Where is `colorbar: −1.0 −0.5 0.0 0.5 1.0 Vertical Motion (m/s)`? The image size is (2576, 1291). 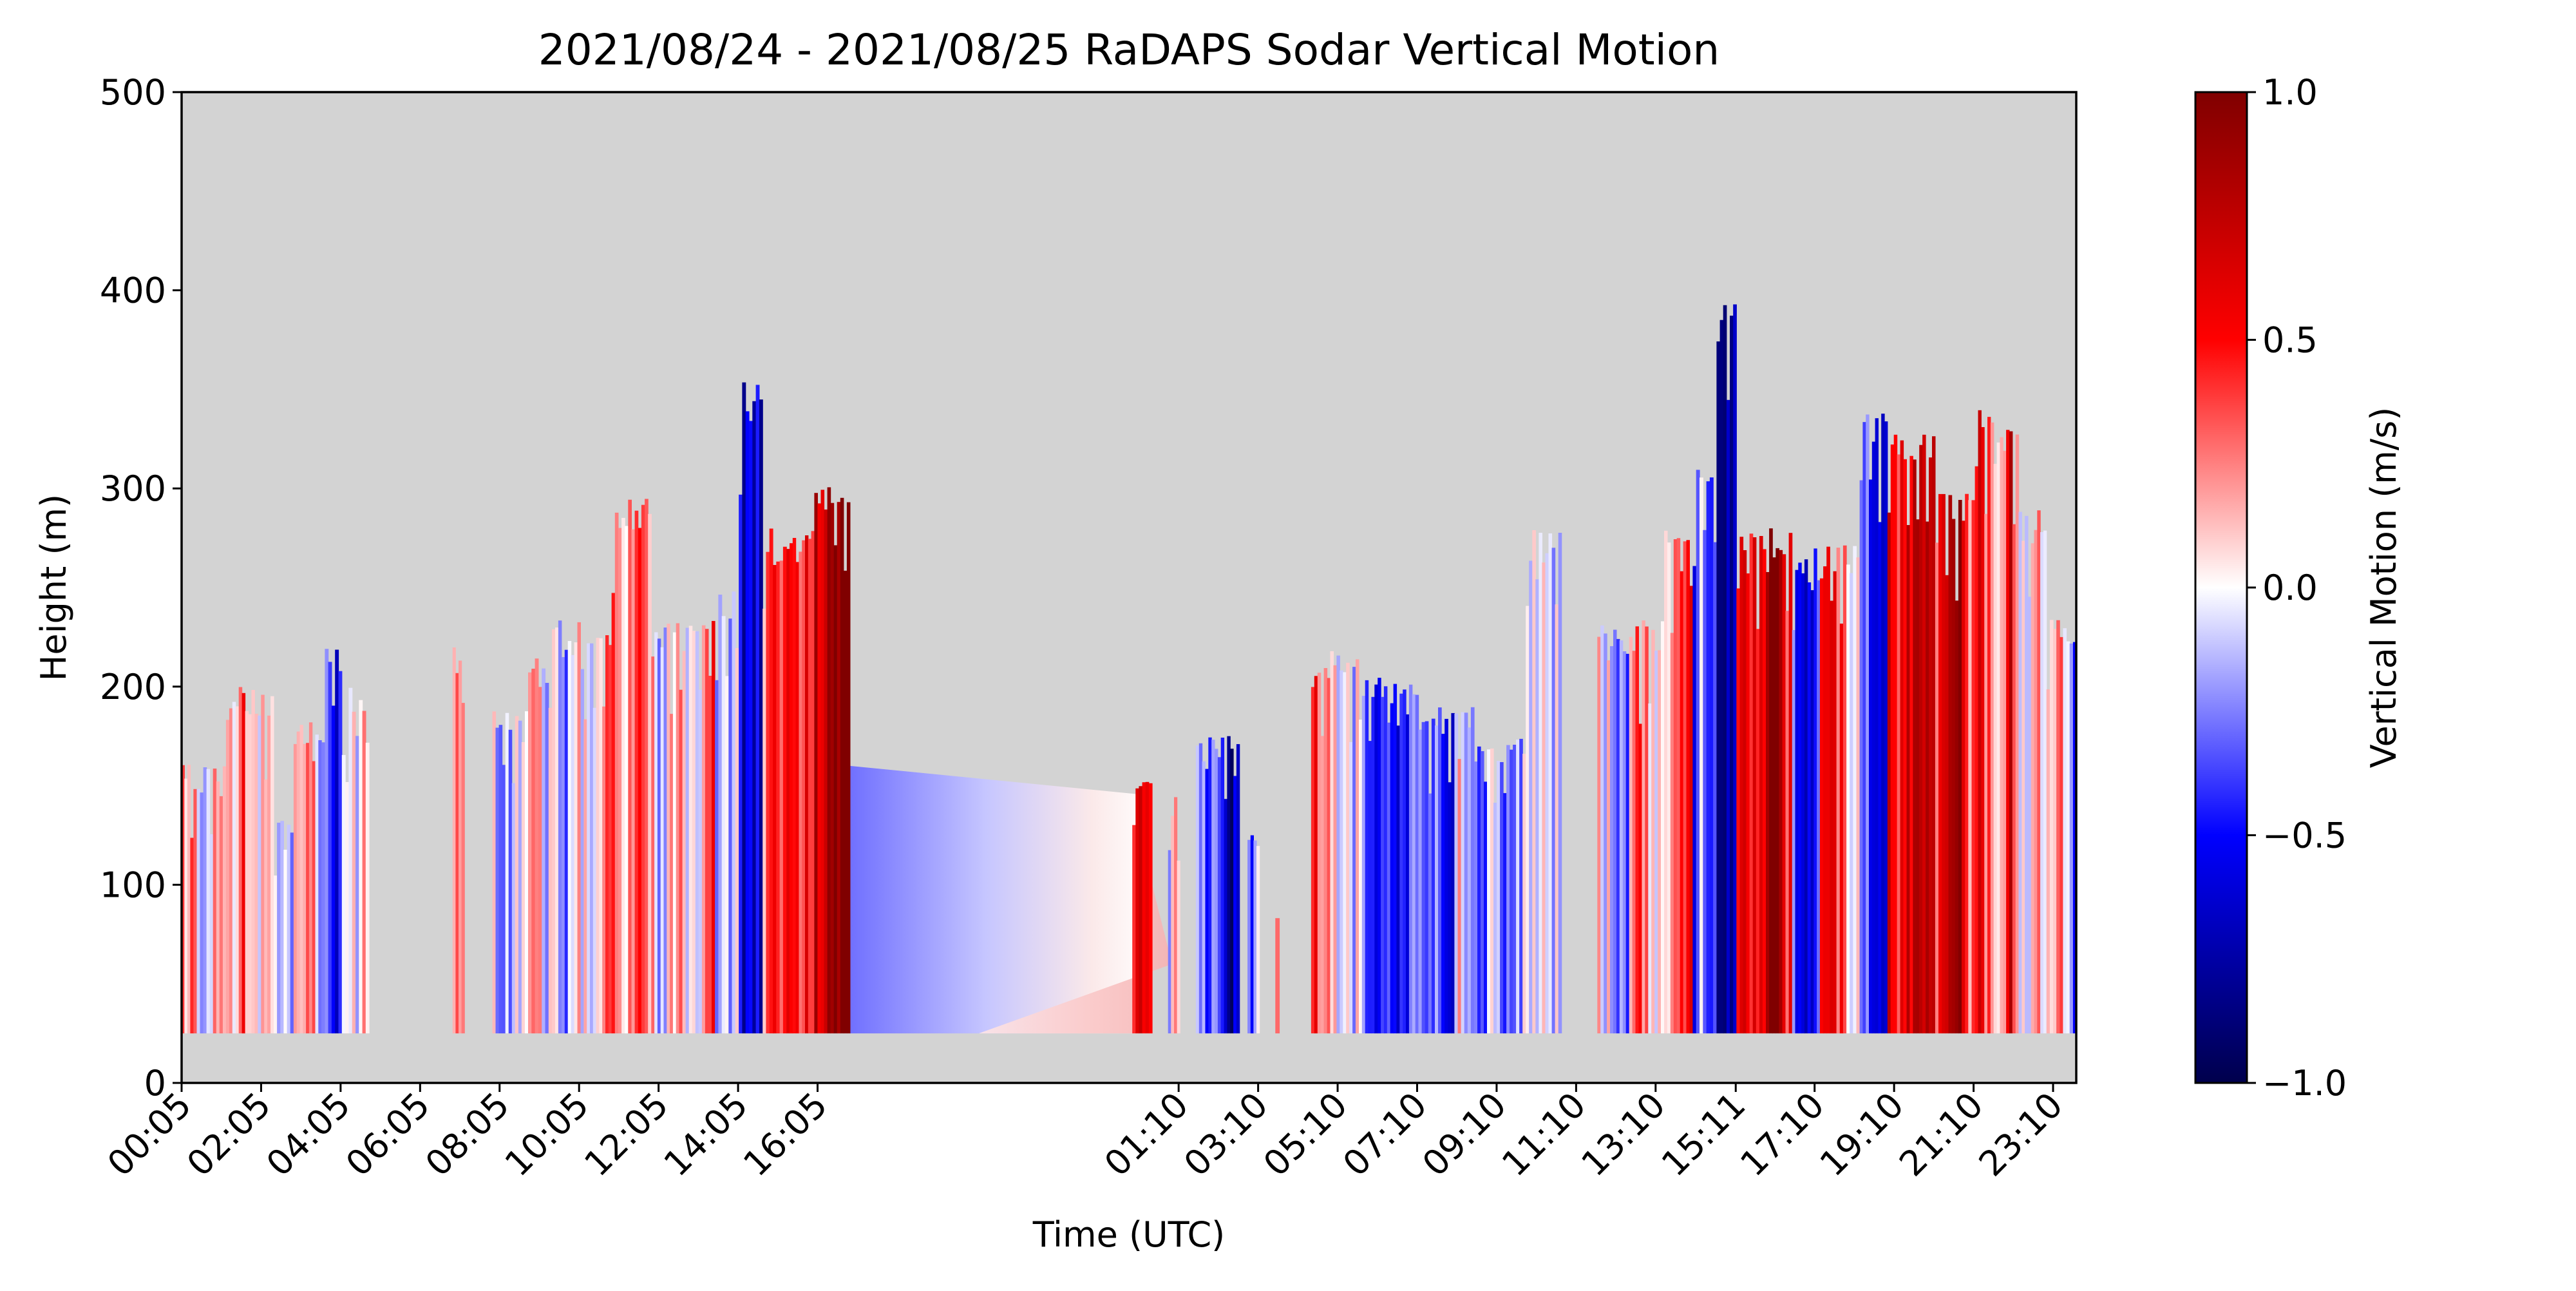 colorbar: −1.0 −0.5 0.0 0.5 1.0 Vertical Motion (m/s) is located at coordinates (2299, 588).